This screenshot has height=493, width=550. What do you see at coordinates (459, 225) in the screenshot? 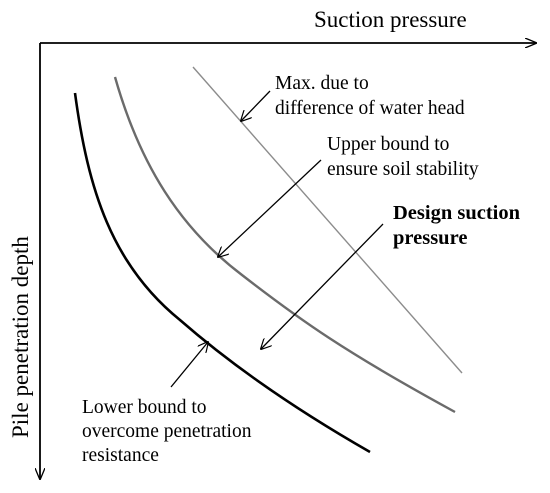
I see `design-suction-pressure-label: Design suction pressure` at bounding box center [459, 225].